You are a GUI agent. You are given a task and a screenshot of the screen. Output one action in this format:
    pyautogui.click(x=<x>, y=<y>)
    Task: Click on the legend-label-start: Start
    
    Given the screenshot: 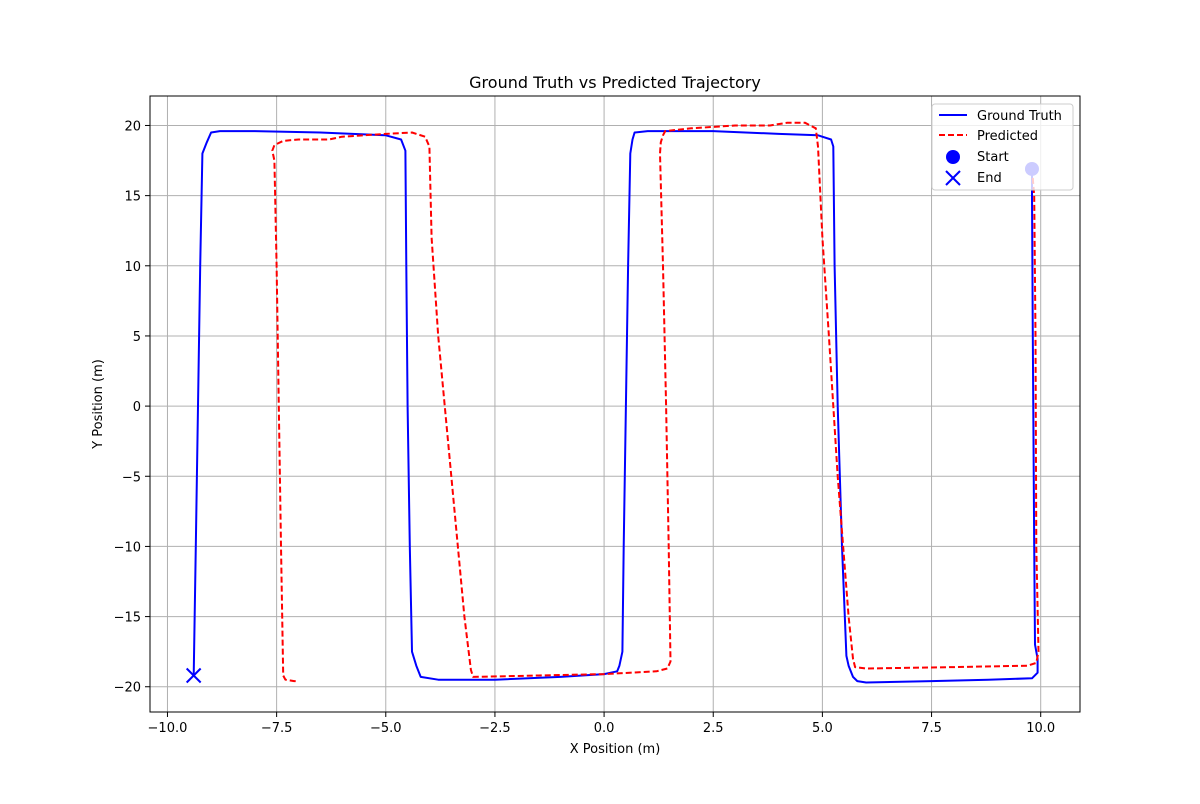 What is the action you would take?
    pyautogui.click(x=993, y=157)
    